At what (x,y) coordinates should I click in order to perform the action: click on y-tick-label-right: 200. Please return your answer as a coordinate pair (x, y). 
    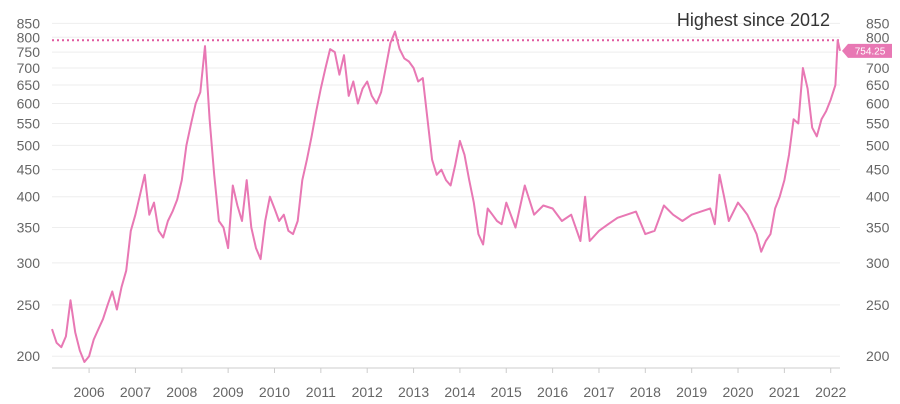
    Looking at the image, I should click on (878, 356).